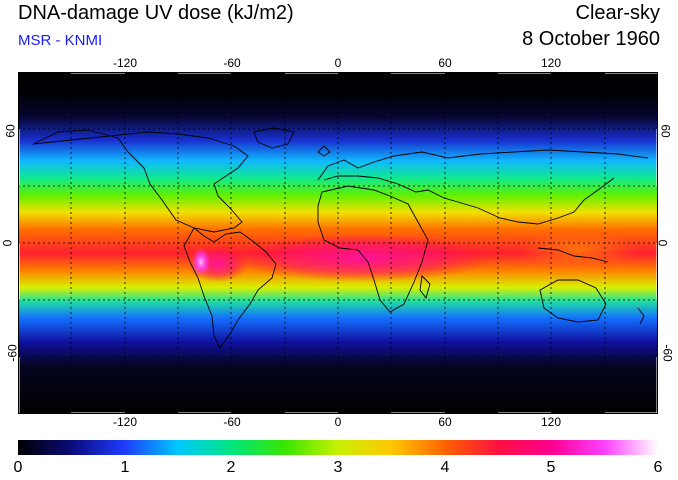  What do you see at coordinates (156, 13) in the screenshot?
I see `map-title: DNA-damage UV dose (kJ/m2)` at bounding box center [156, 13].